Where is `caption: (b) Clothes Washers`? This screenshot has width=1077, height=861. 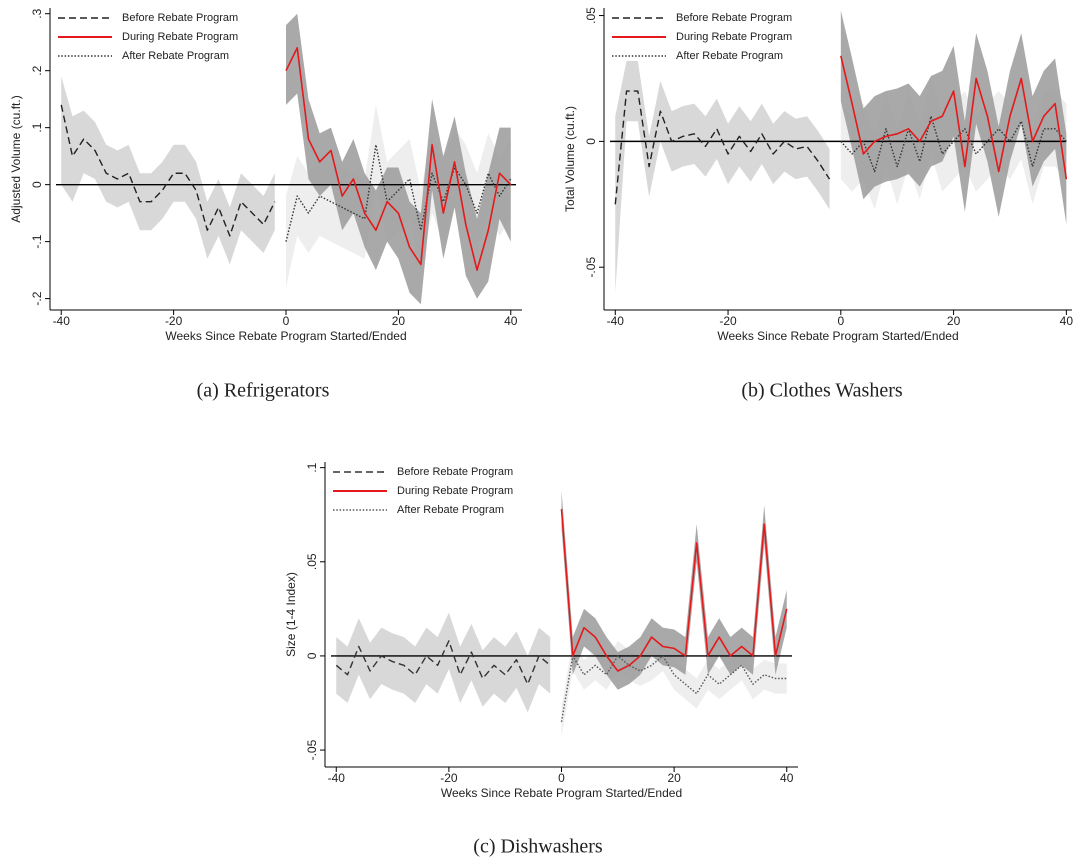 caption: (b) Clothes Washers is located at coordinates (822, 391).